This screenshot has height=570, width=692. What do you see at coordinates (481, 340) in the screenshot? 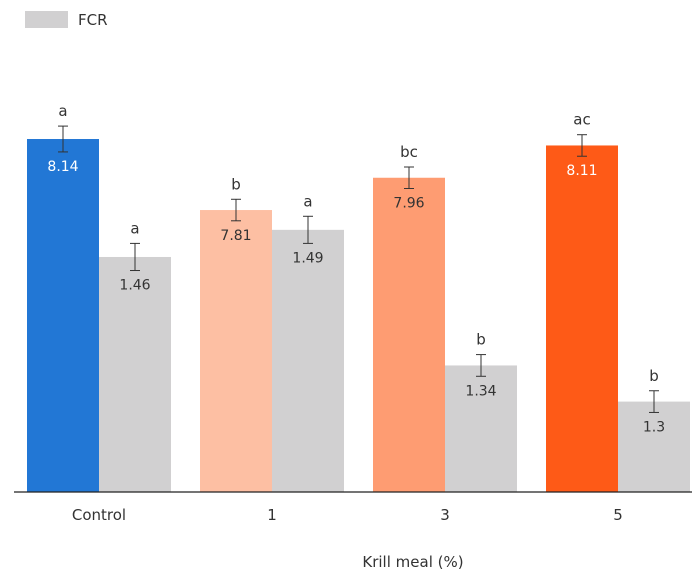
I see `significance-letter-s1-2: b` at bounding box center [481, 340].